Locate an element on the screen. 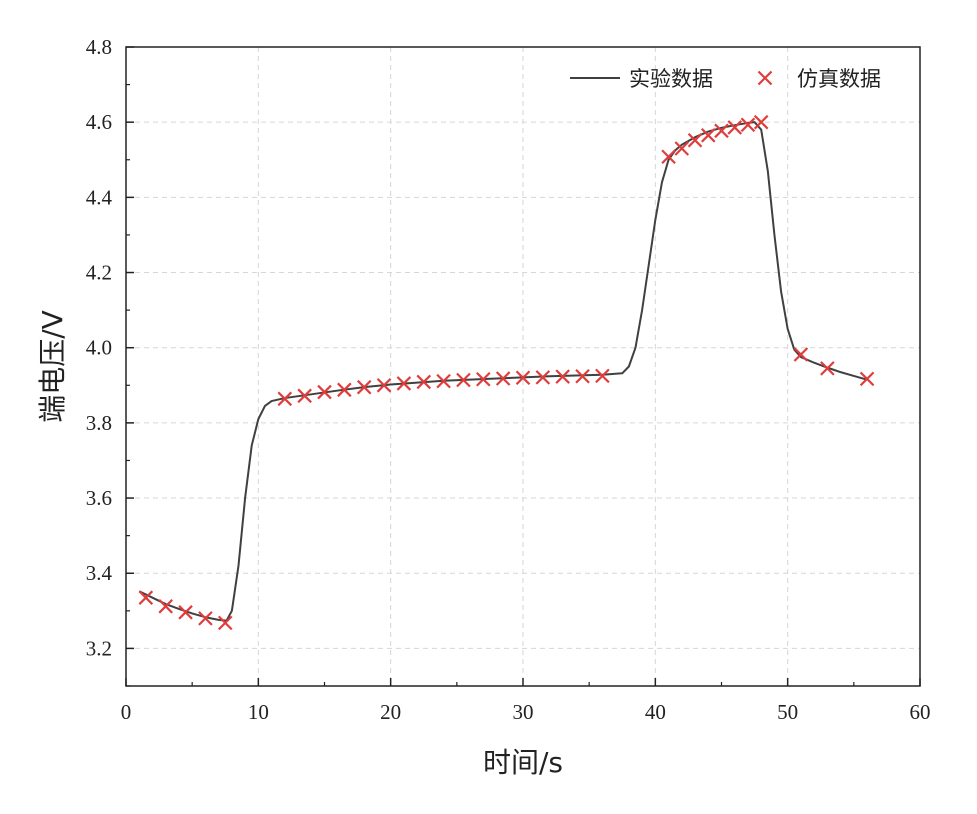 Image resolution: width=977 pixels, height=814 pixels. x-tick-label: 0 is located at coordinates (126, 712).